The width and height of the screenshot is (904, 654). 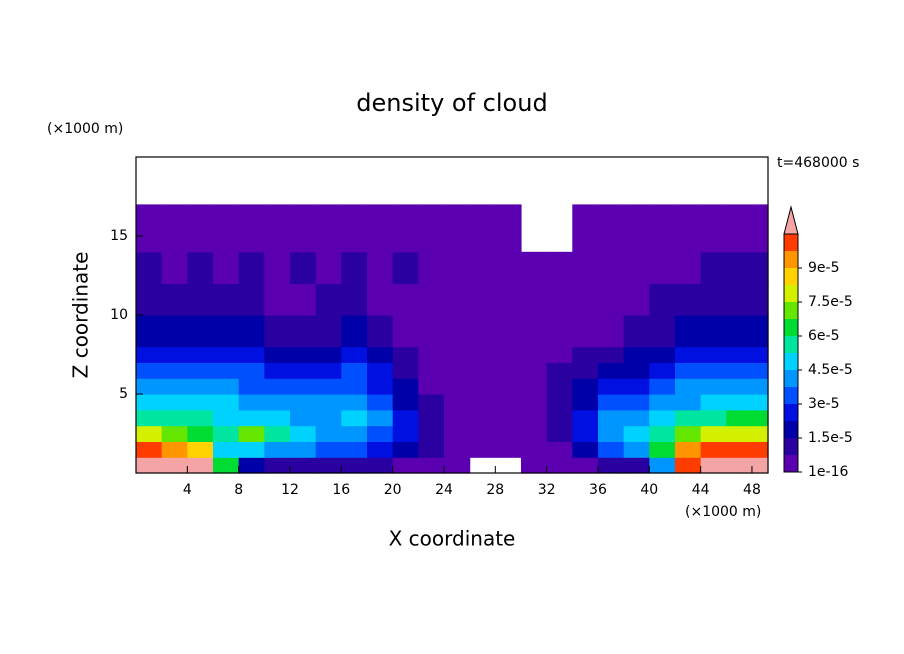 What do you see at coordinates (238, 490) in the screenshot?
I see `x-tick-label: 8` at bounding box center [238, 490].